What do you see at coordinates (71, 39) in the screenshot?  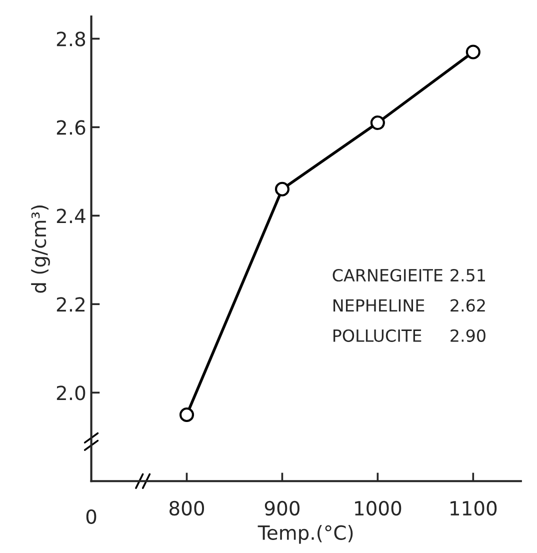 I see `y-tick-label: 2.8` at bounding box center [71, 39].